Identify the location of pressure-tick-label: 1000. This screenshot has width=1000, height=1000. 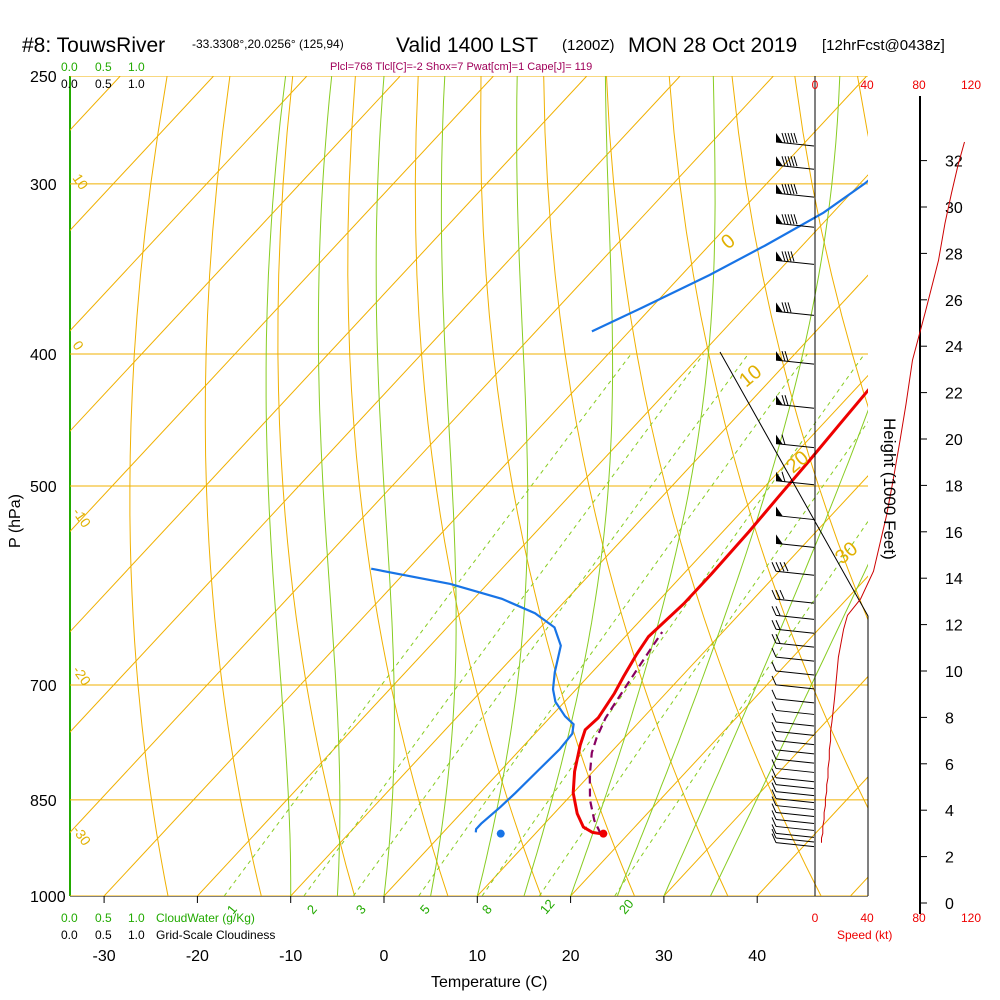
(48, 897).